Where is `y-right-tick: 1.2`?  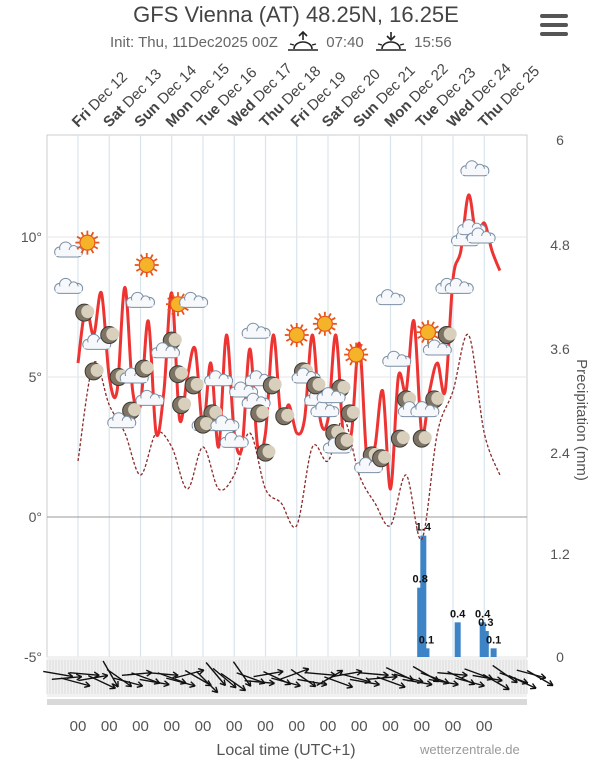
y-right-tick: 1.2 is located at coordinates (560, 554).